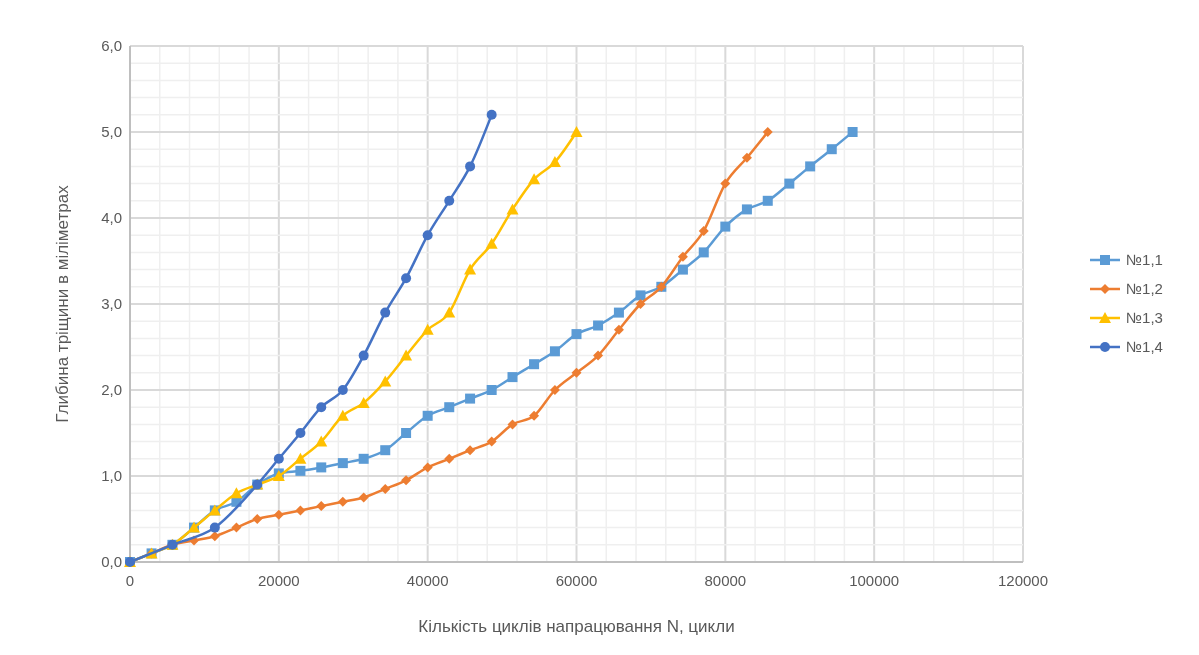 The height and width of the screenshot is (655, 1199). What do you see at coordinates (725, 580) in the screenshot?
I see `x-tick-label: 80000` at bounding box center [725, 580].